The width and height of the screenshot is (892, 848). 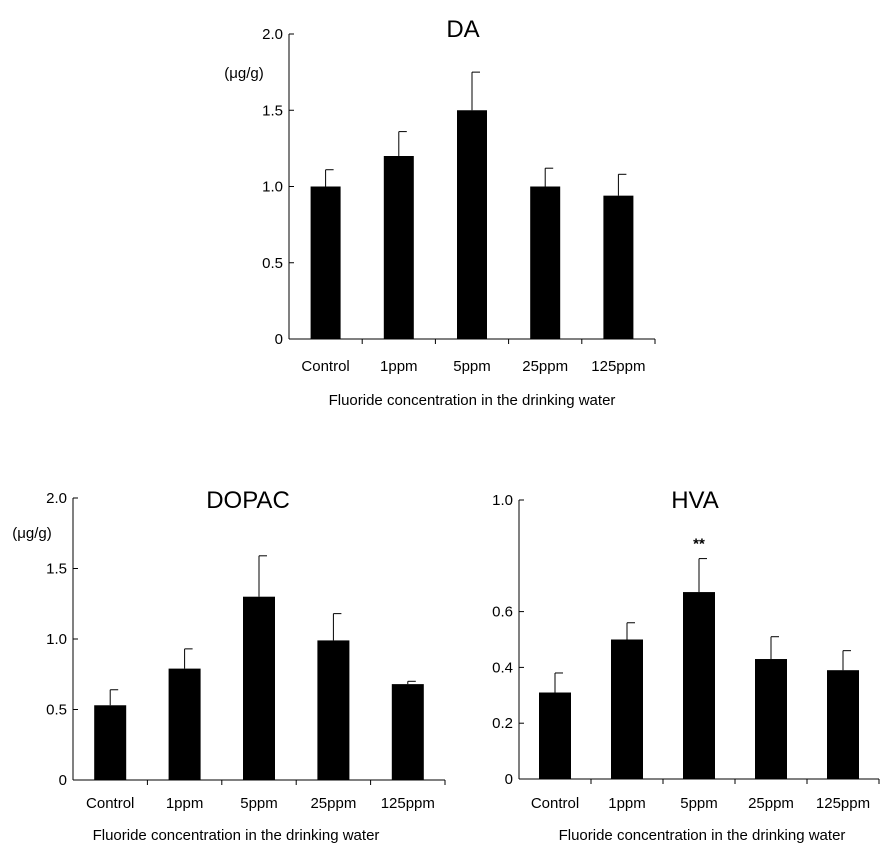 What do you see at coordinates (502, 612) in the screenshot?
I see `y-tick-label: 0.6` at bounding box center [502, 612].